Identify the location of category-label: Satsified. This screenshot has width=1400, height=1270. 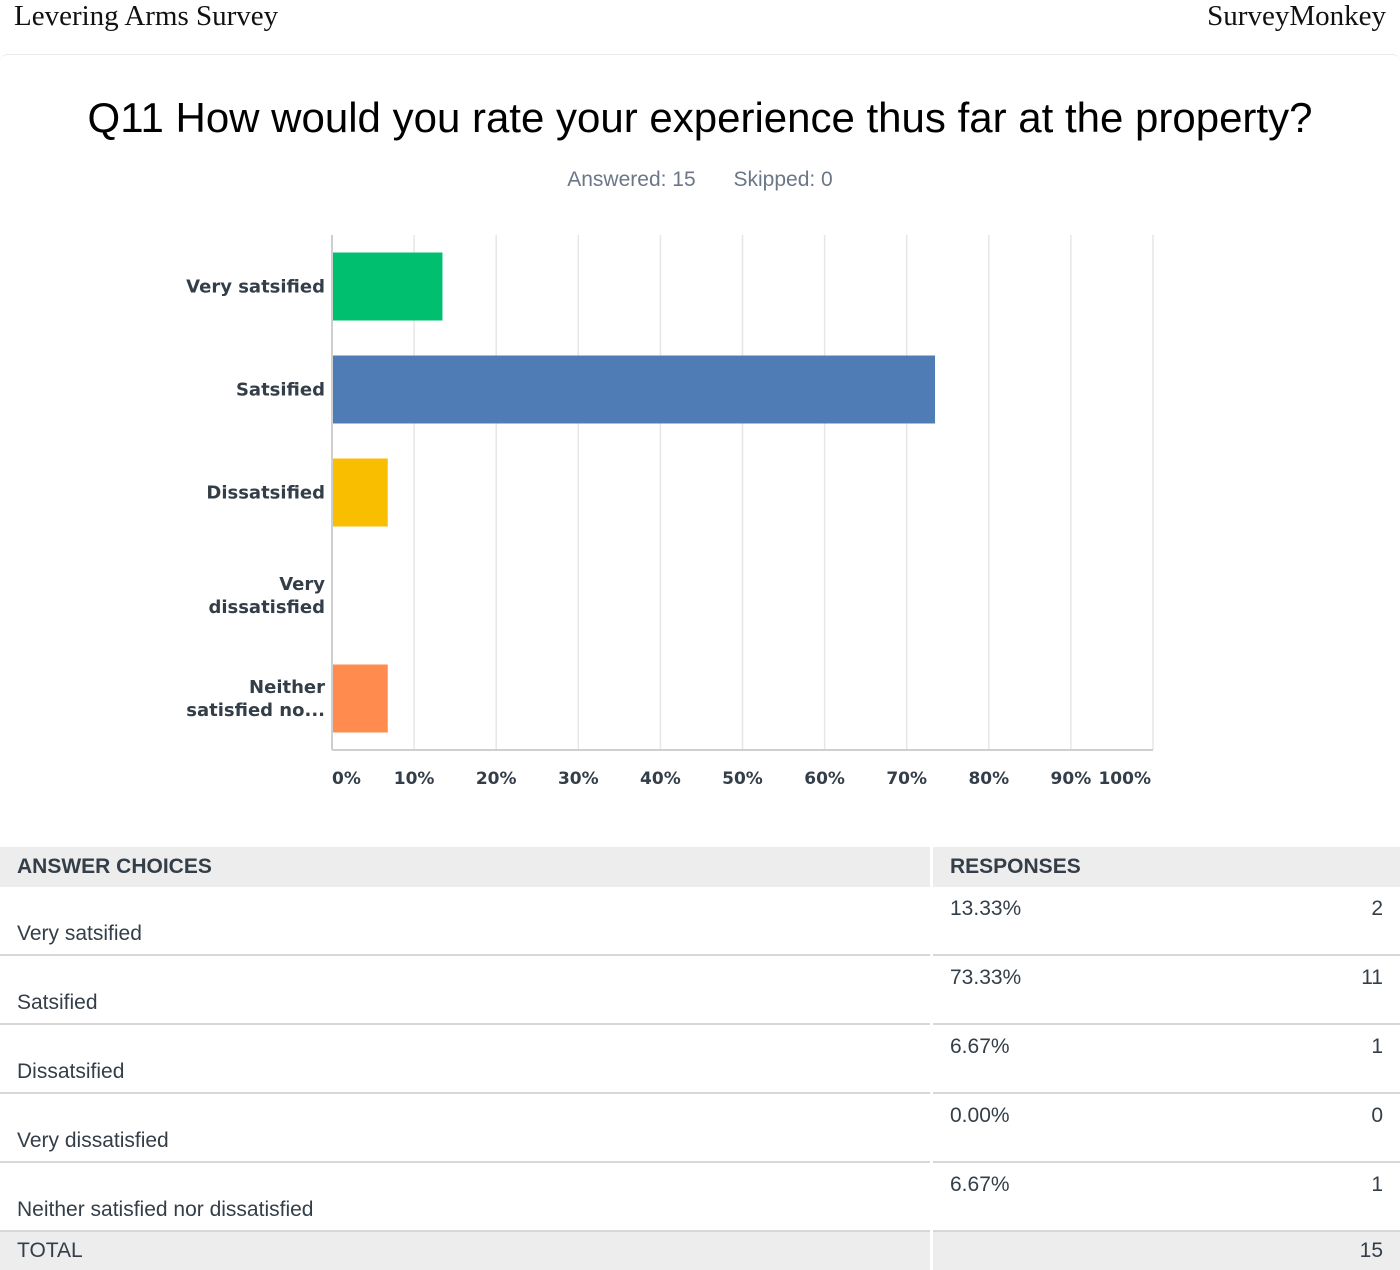
(280, 390).